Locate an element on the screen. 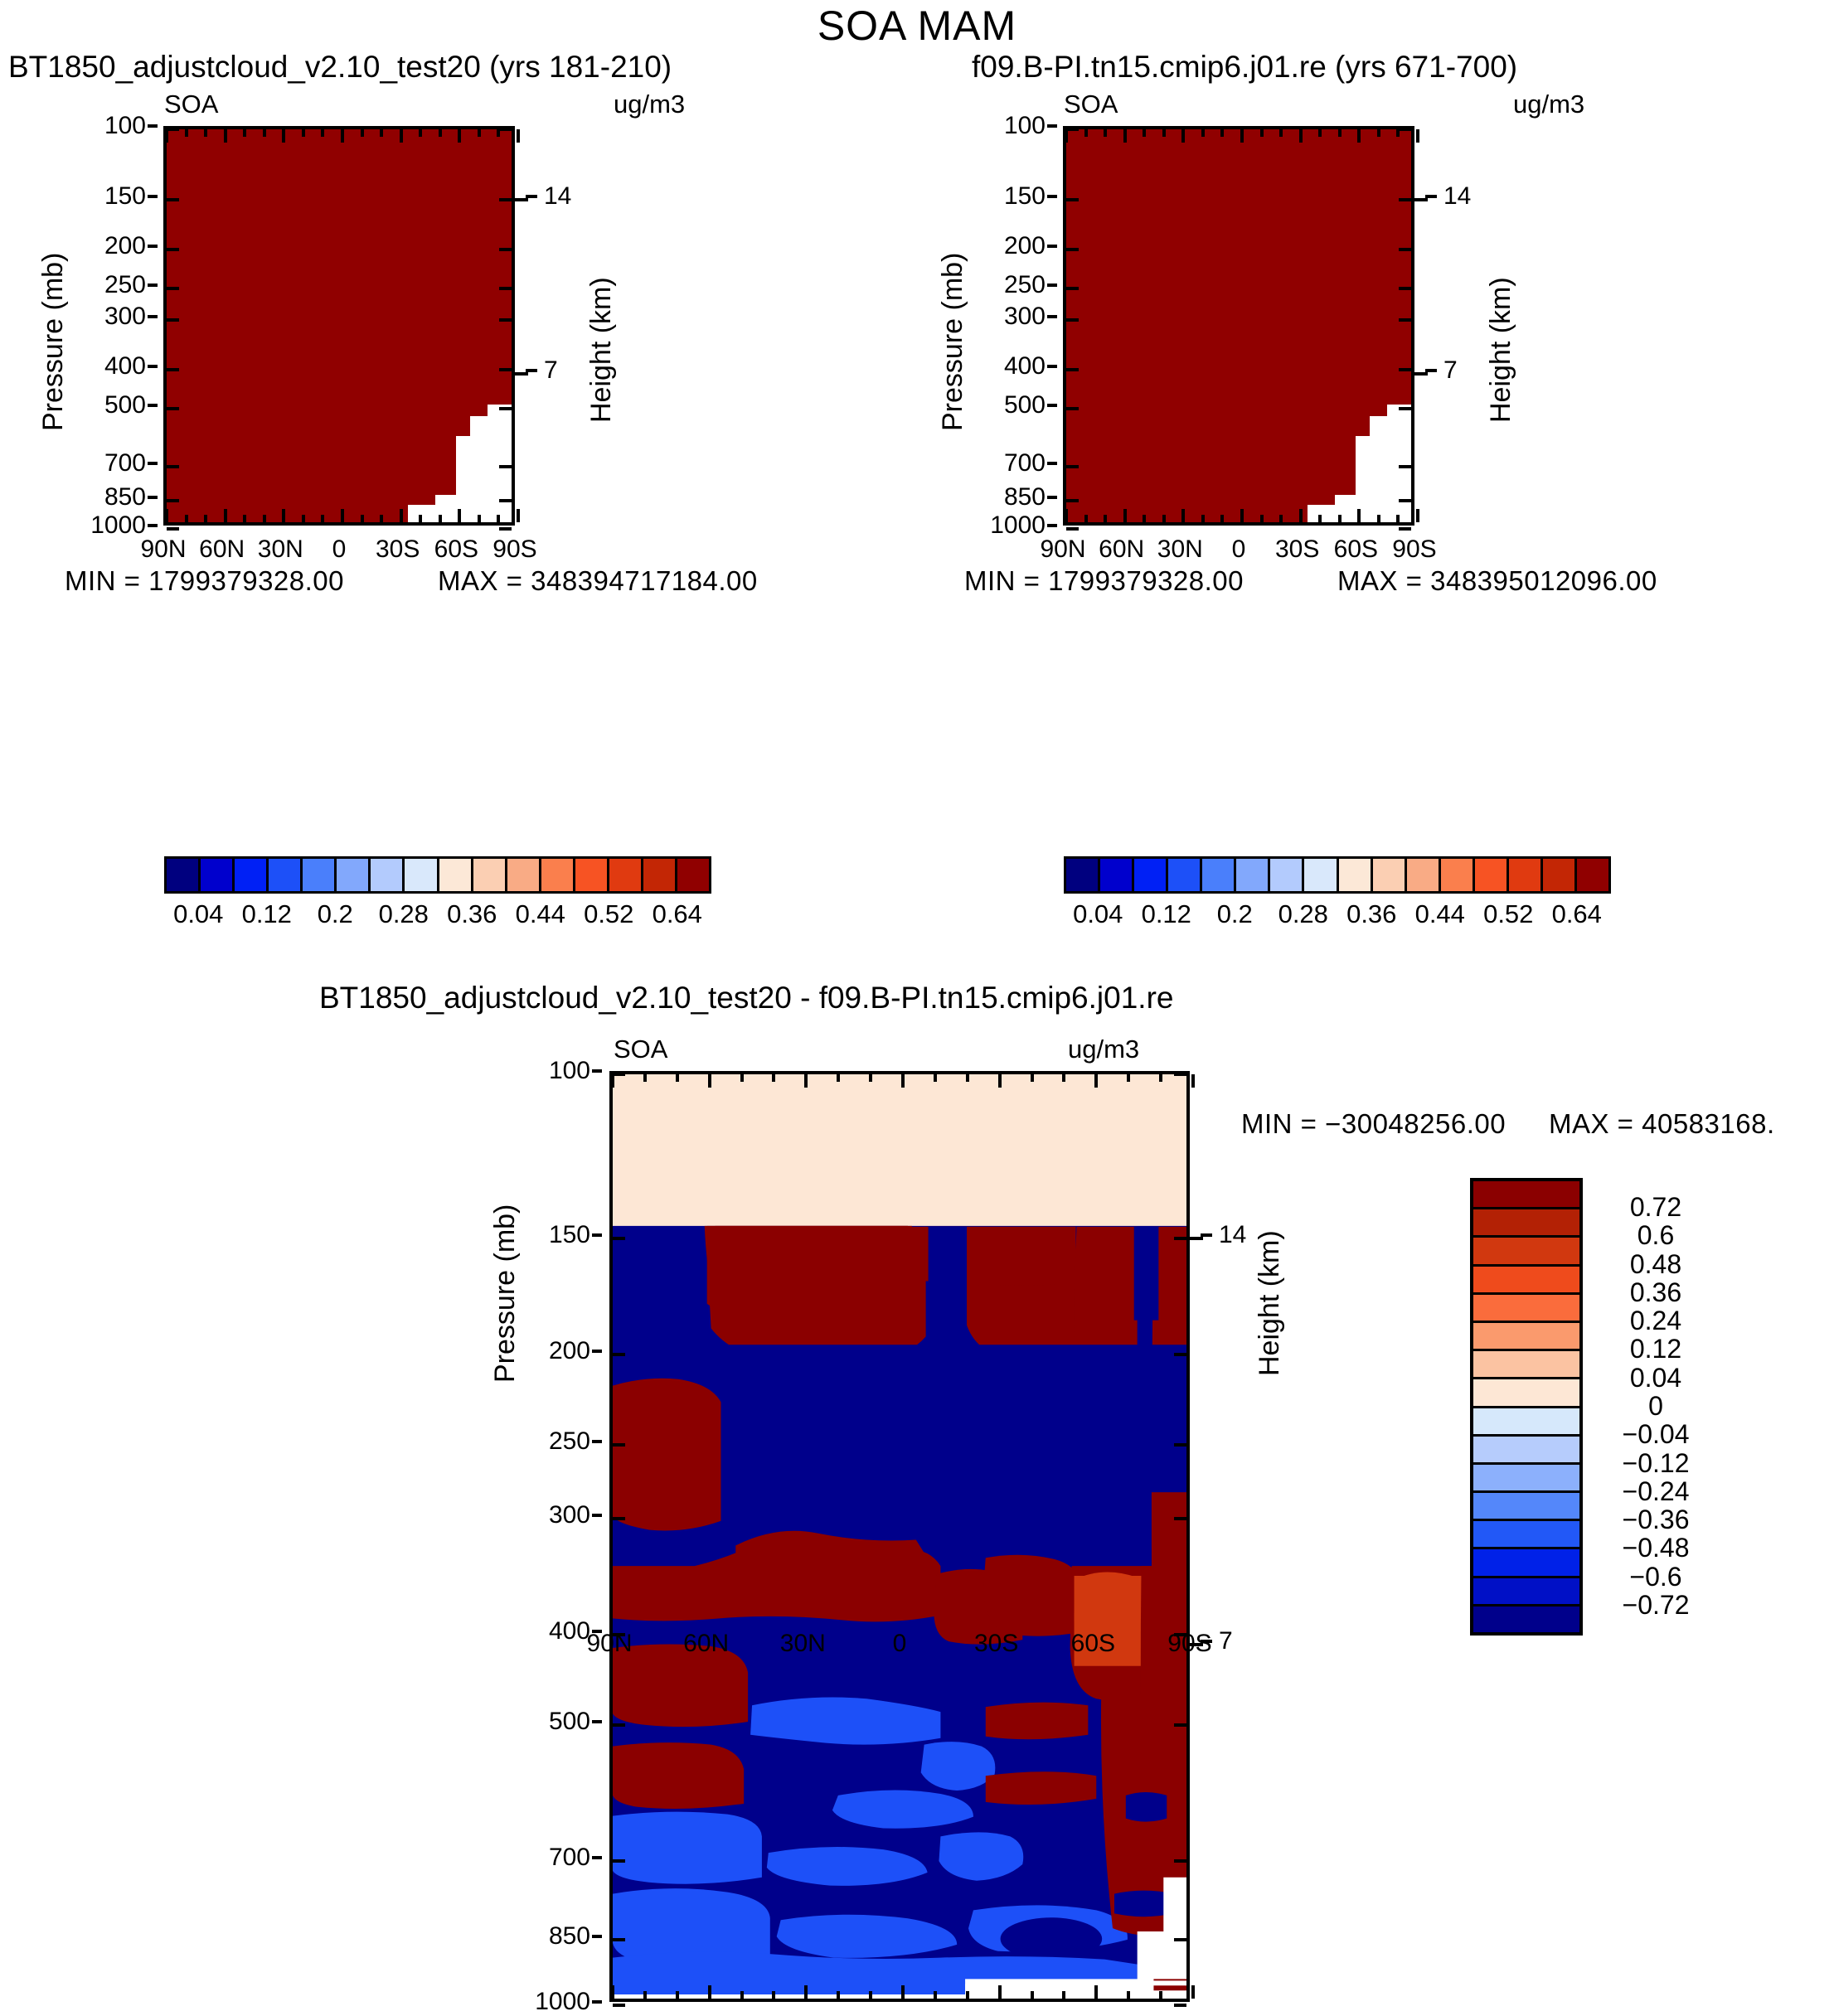  colorbar-tick-label: −0.6 is located at coordinates (1655, 1576).